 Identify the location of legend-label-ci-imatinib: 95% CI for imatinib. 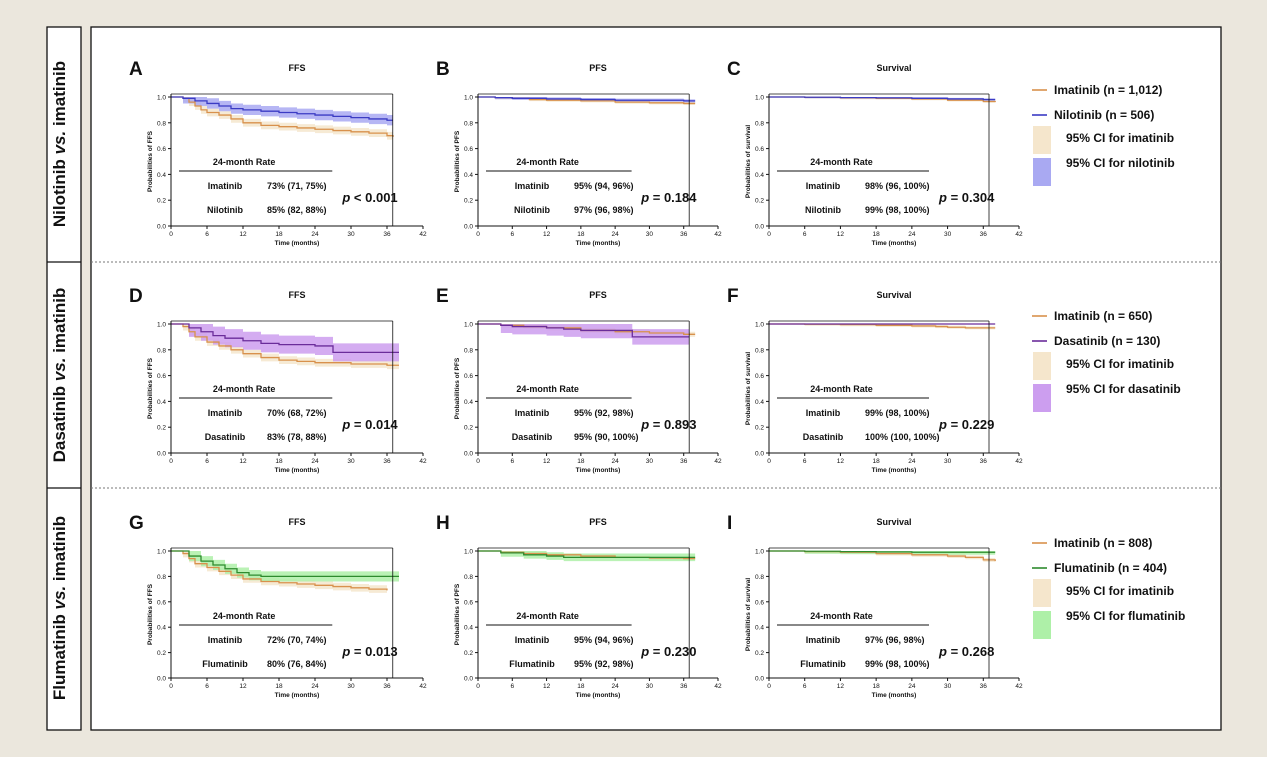
(1120, 364).